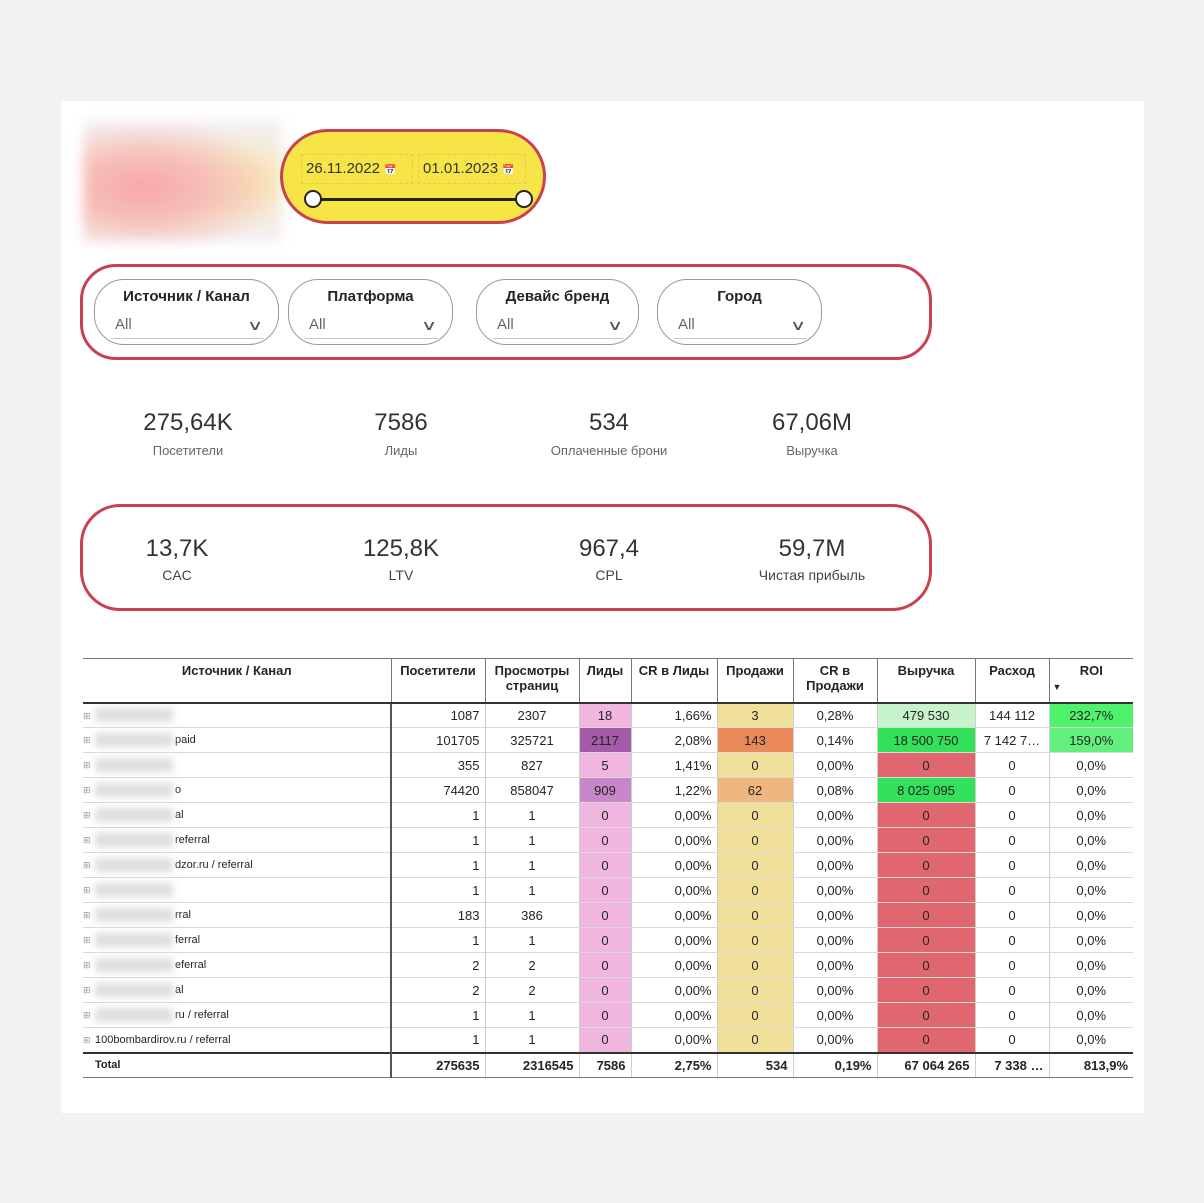 The height and width of the screenshot is (1203, 1204). I want to click on start-date-input: 26.11.2022 📅, so click(357, 169).